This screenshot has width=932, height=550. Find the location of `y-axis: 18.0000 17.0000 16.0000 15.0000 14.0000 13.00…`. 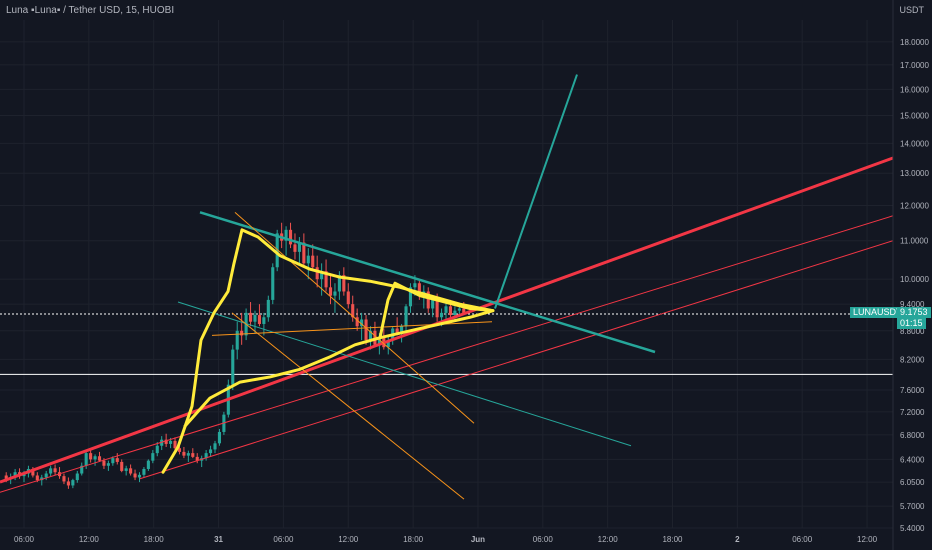

y-axis: 18.0000 17.0000 16.0000 15.0000 14.0000 13.00… is located at coordinates (910, 275).